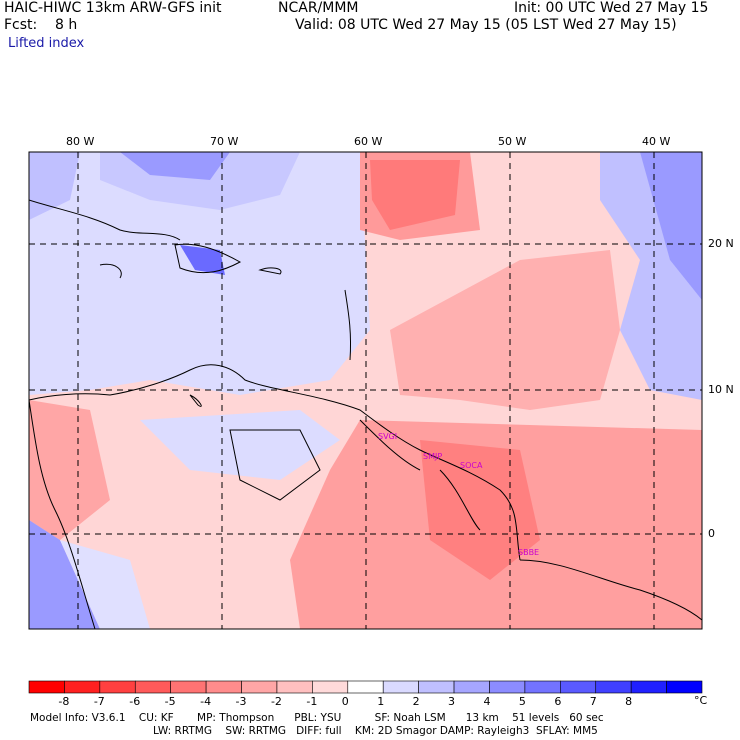  Describe the element at coordinates (656, 141) in the screenshot. I see `lon-label-40w: 40 W` at that location.